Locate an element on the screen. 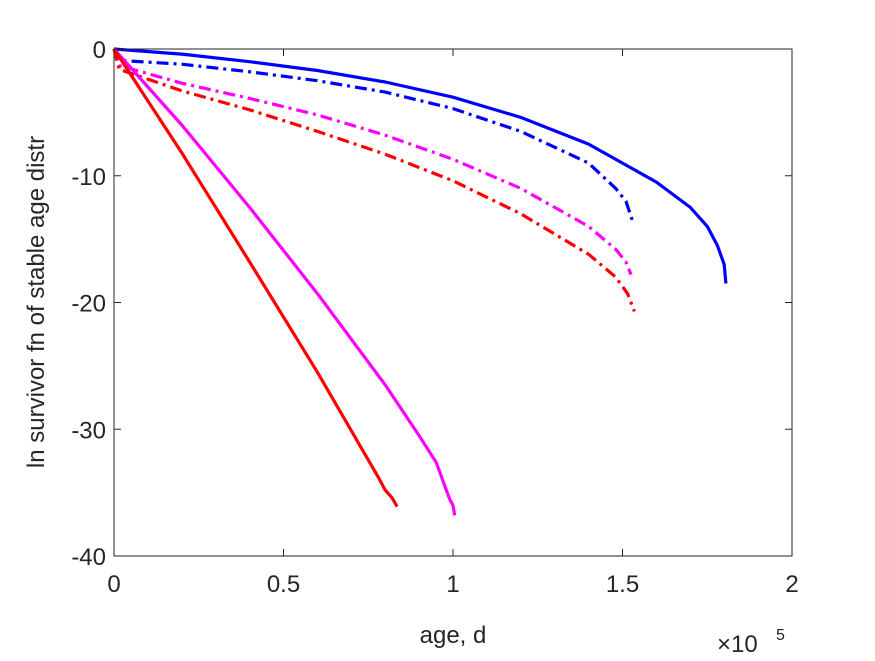 This screenshot has width=875, height=661. x-axis-label: age, d is located at coordinates (453, 635).